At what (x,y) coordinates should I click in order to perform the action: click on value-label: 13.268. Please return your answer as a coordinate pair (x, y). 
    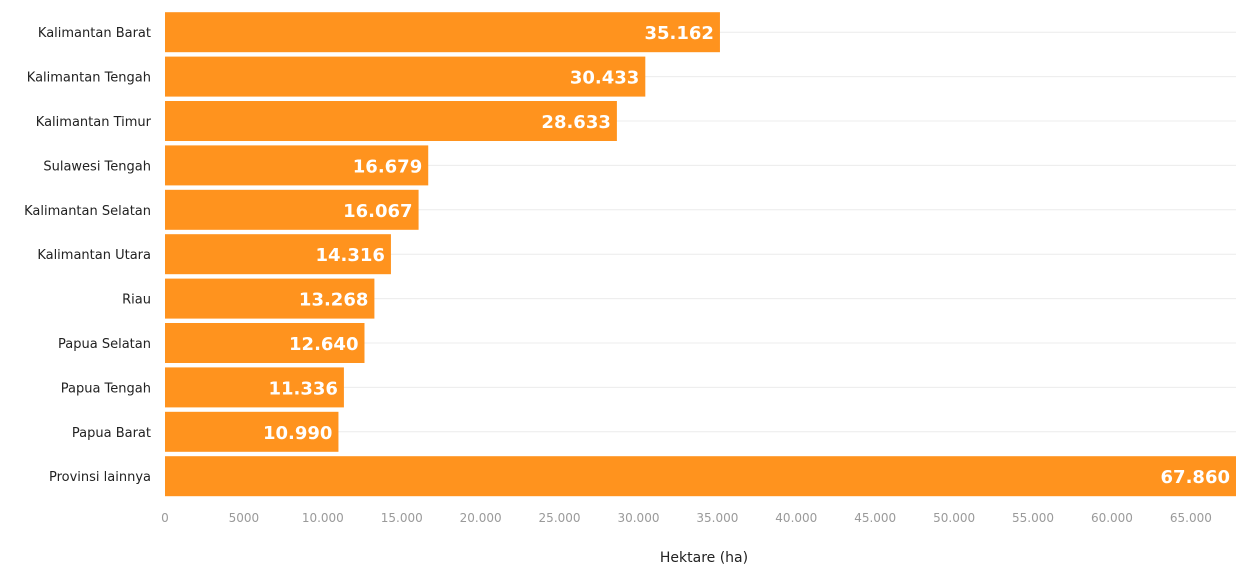
    Looking at the image, I should click on (333, 300).